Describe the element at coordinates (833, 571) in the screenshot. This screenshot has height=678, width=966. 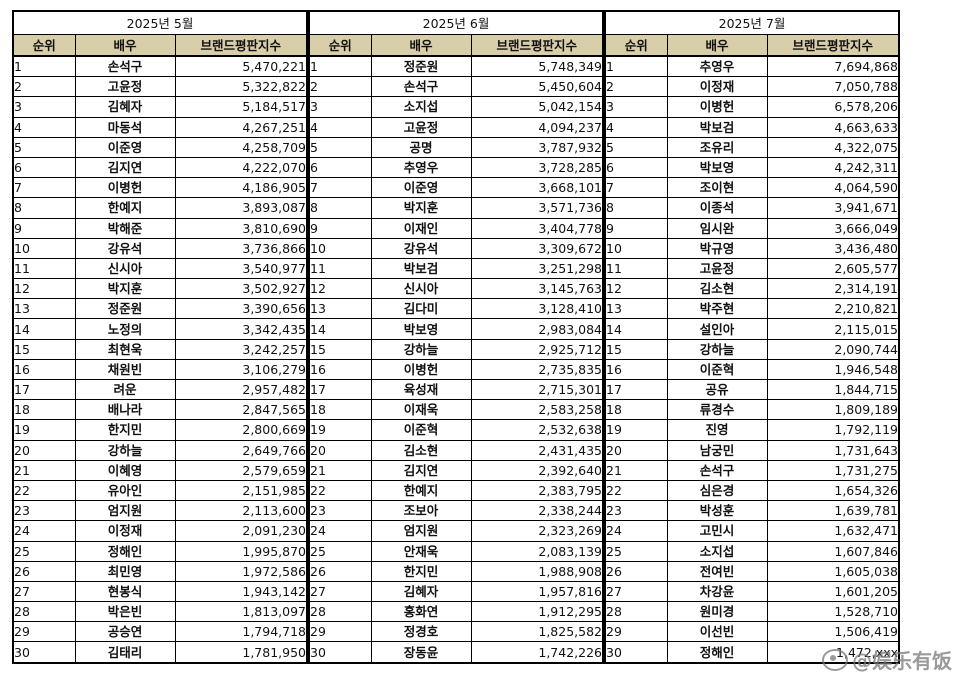
I see `score-cell: 1,605,038` at that location.